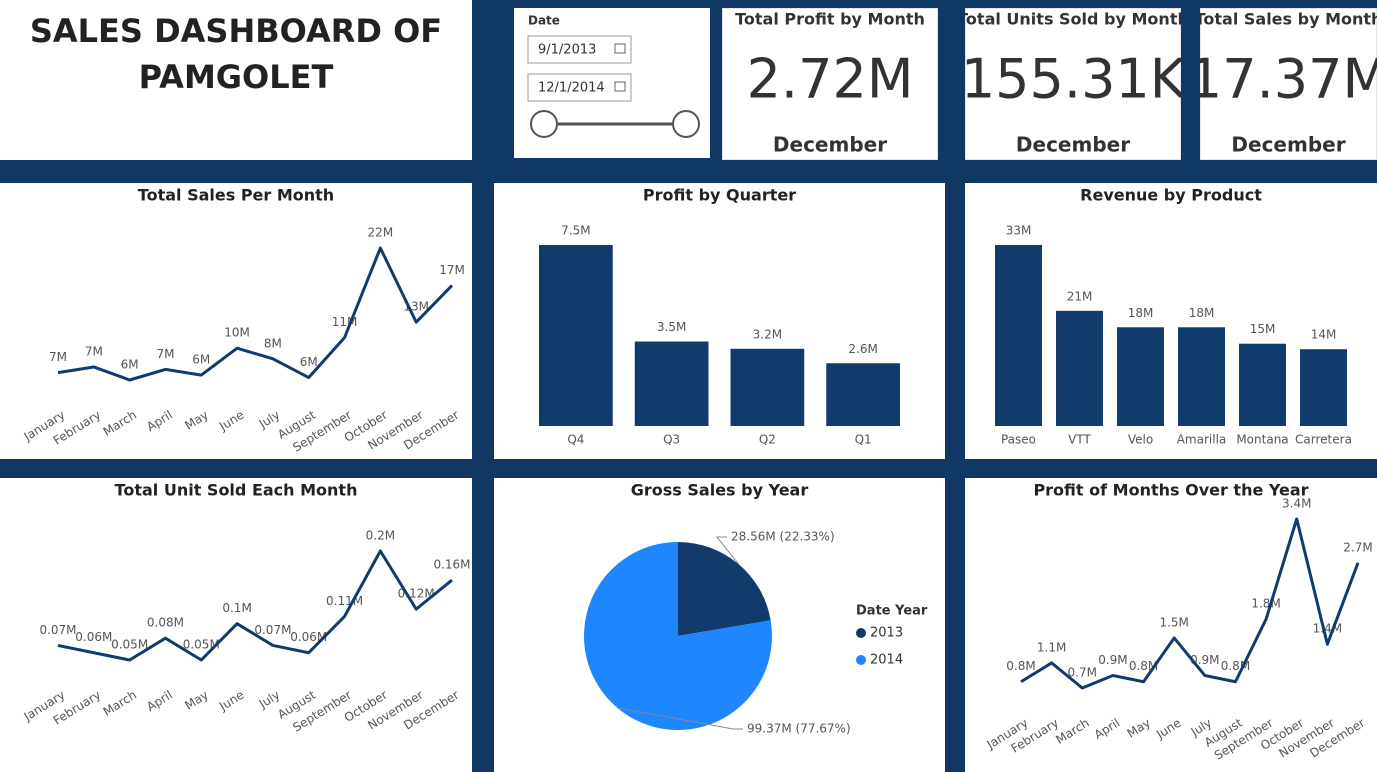 This screenshot has width=1377, height=772. What do you see at coordinates (1079, 440) in the screenshot?
I see `x-tick-label: VTT` at bounding box center [1079, 440].